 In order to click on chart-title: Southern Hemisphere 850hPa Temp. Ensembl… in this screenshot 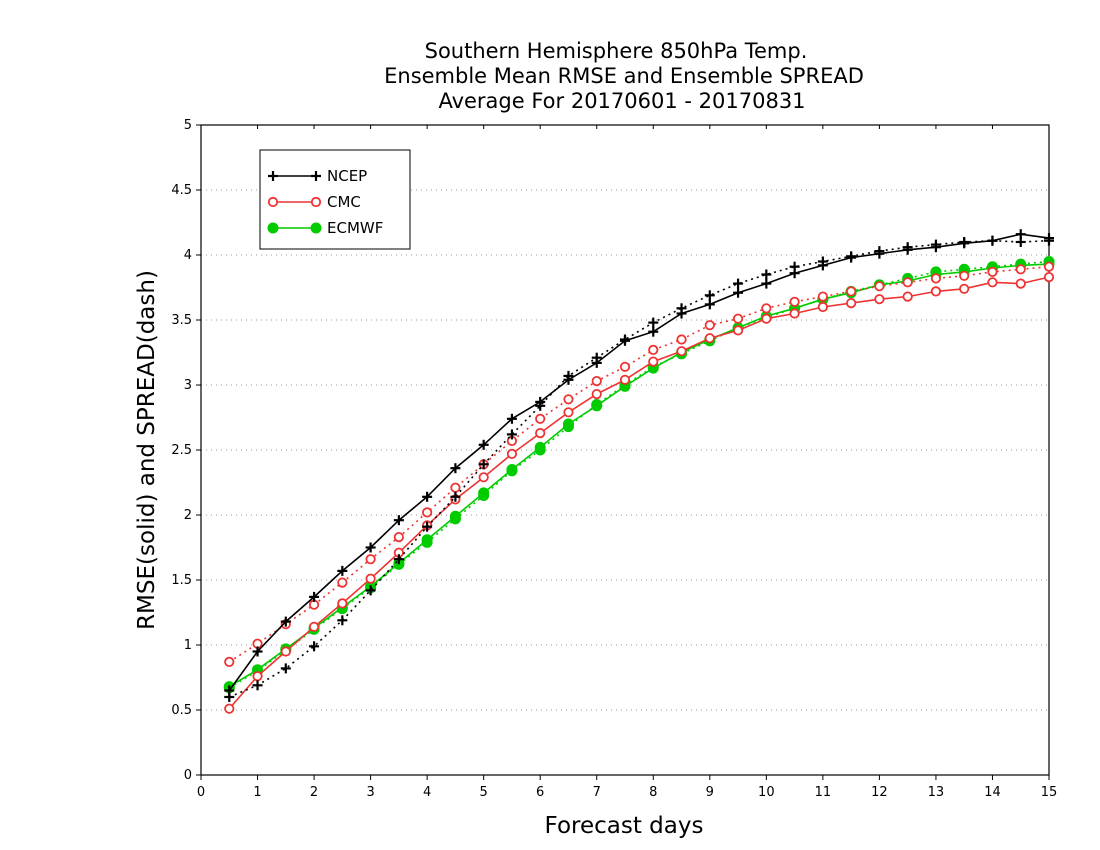, I will do `click(624, 76)`.